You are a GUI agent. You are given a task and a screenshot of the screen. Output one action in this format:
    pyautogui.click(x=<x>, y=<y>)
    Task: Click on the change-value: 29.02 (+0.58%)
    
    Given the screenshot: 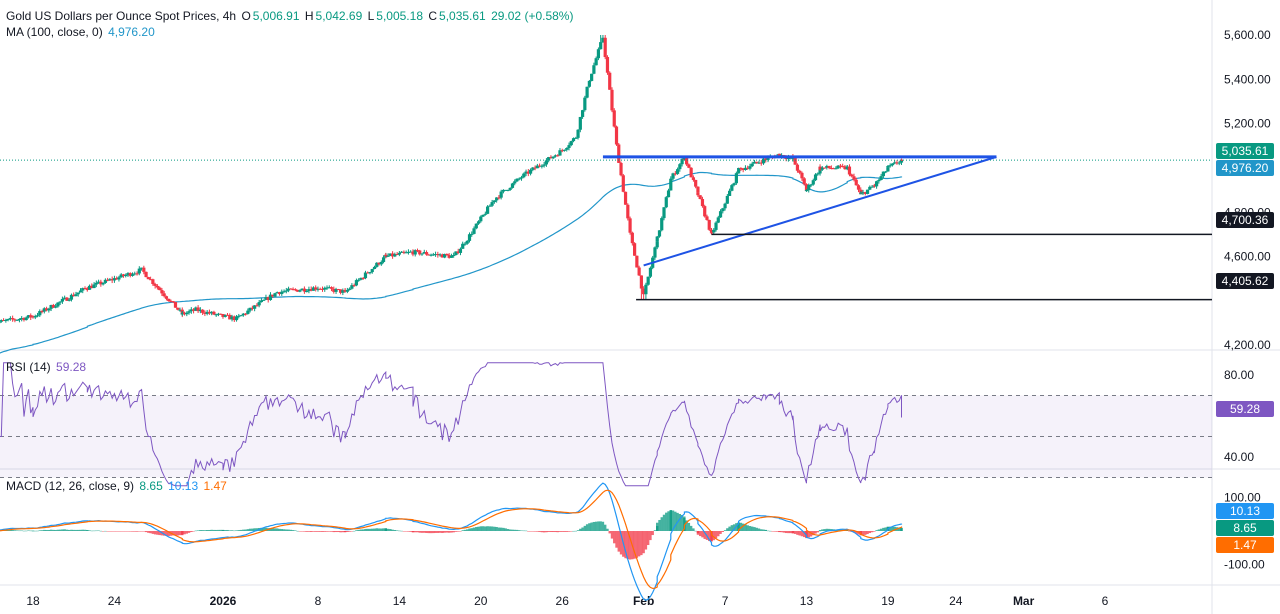 What is the action you would take?
    pyautogui.click(x=532, y=16)
    